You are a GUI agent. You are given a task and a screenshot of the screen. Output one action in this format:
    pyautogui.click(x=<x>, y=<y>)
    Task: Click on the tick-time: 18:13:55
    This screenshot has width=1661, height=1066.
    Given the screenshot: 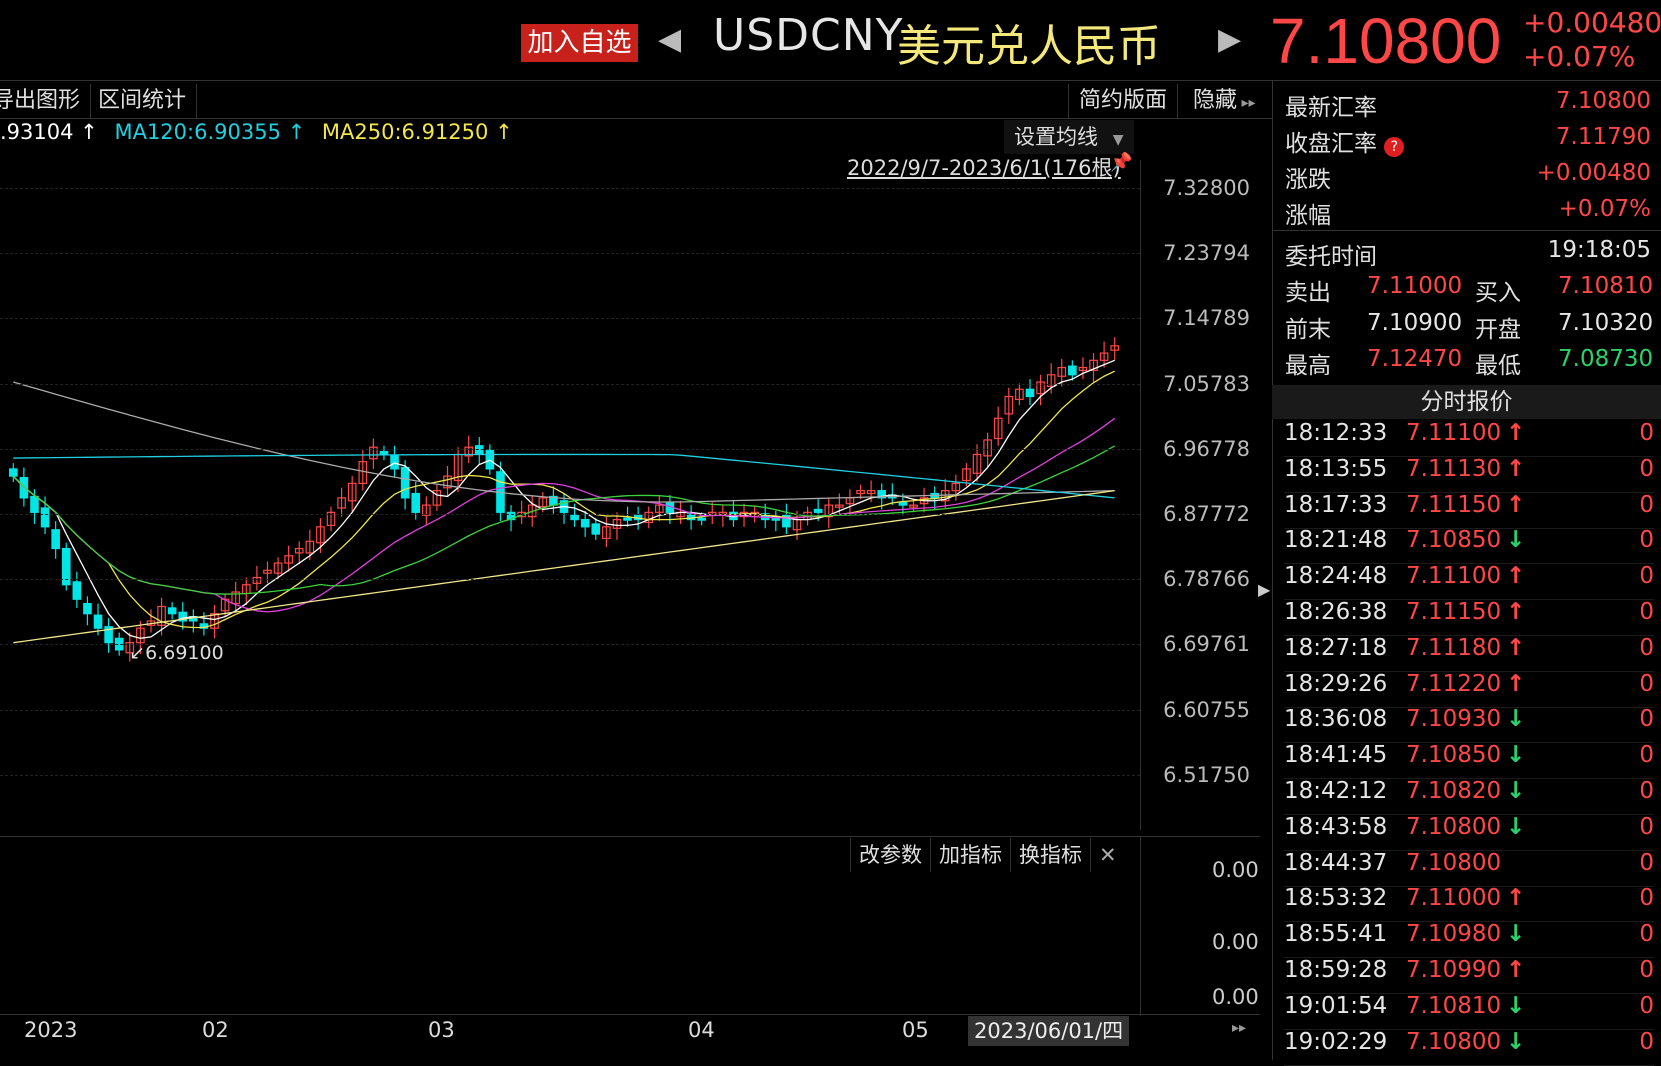 What is the action you would take?
    pyautogui.click(x=1336, y=468)
    